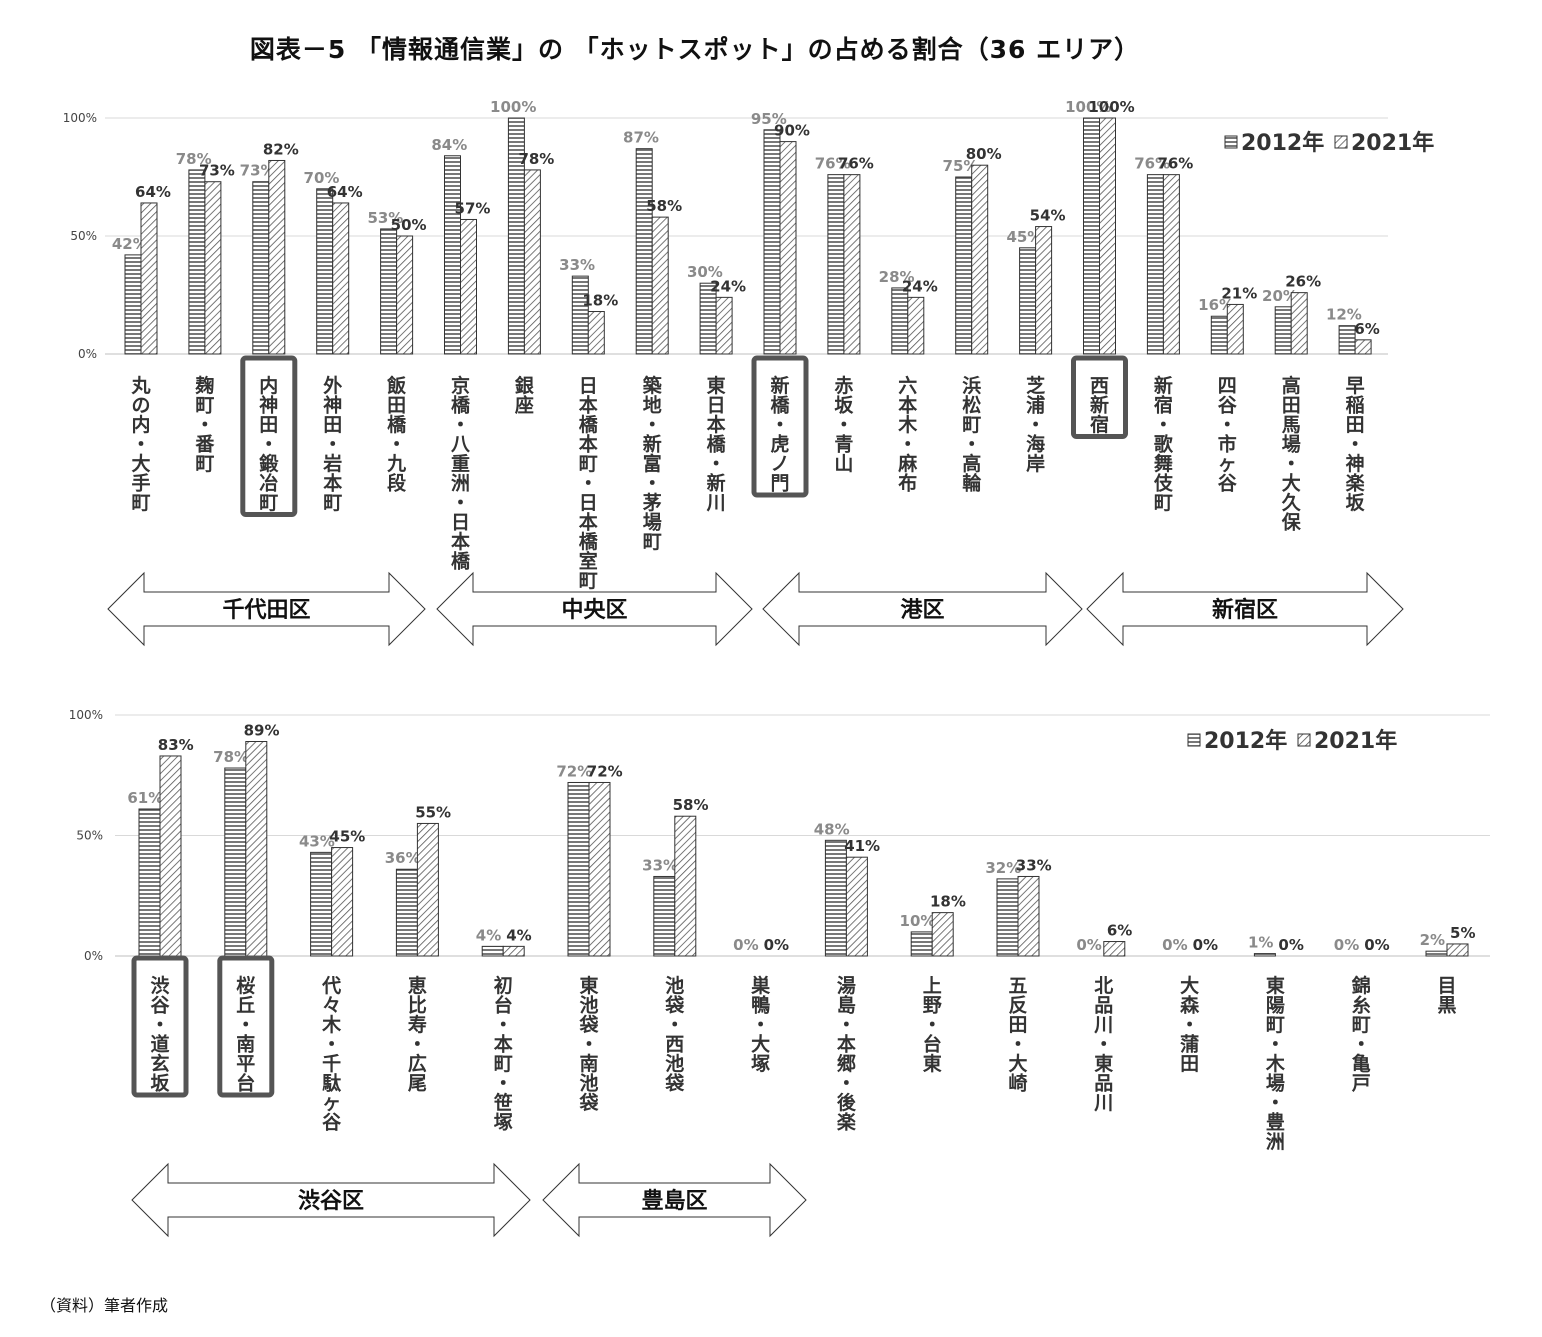 This screenshot has width=1542, height=1337. Describe the element at coordinates (281, 149) in the screenshot. I see `data-label-2021: 82%` at that location.